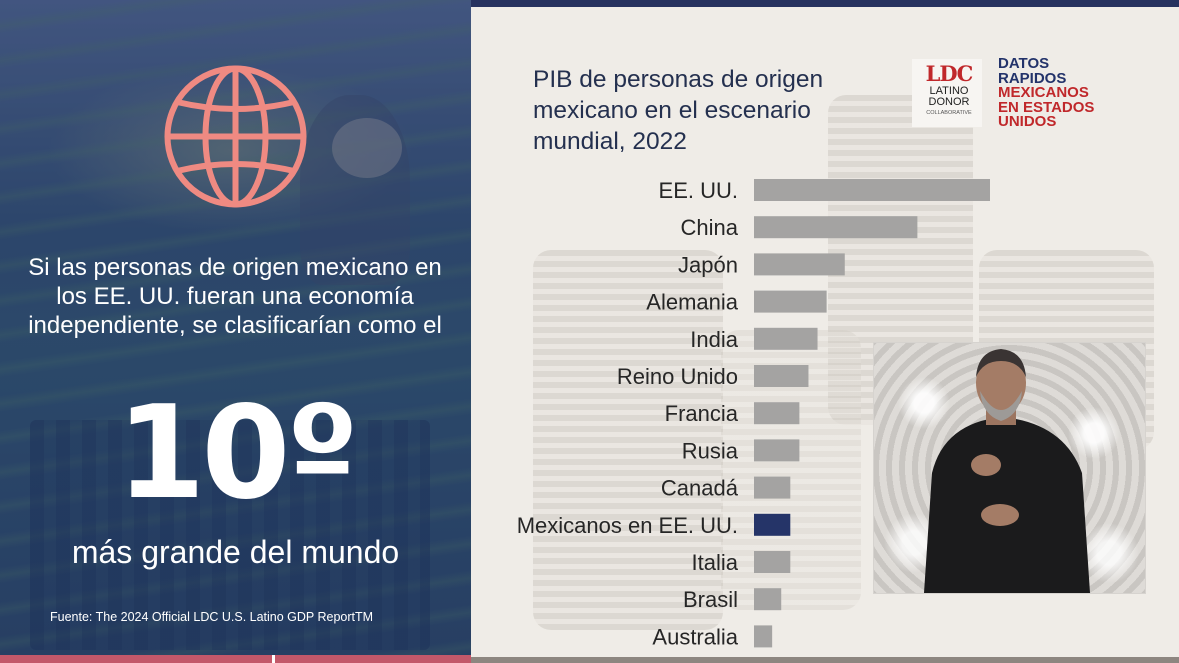  I want to click on brand-line: RAPIDOS, so click(1032, 78).